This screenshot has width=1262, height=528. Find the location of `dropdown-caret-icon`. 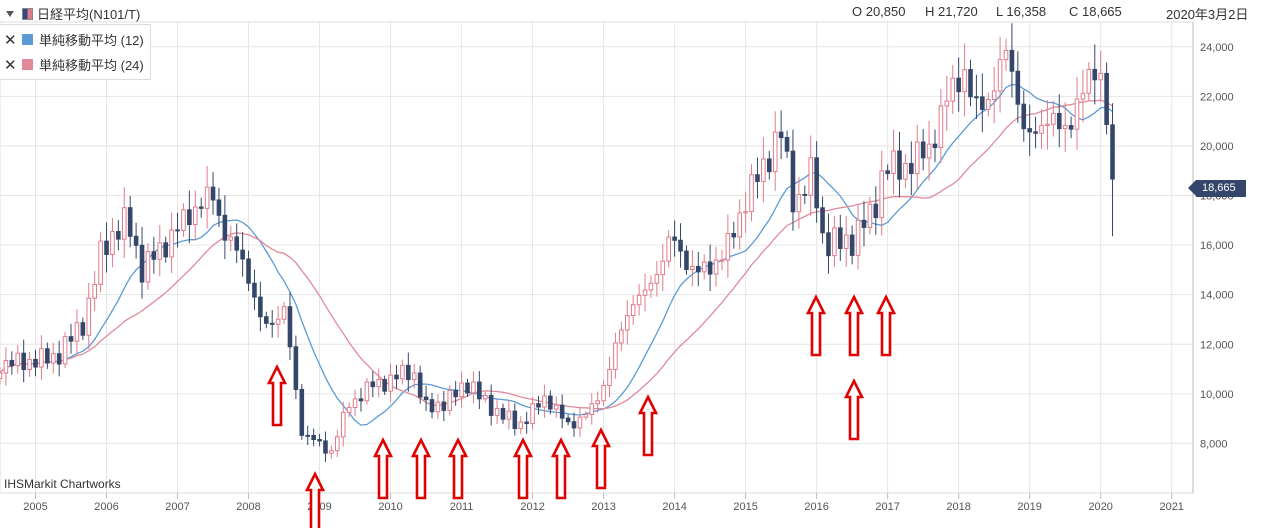

dropdown-caret-icon is located at coordinates (10, 13).